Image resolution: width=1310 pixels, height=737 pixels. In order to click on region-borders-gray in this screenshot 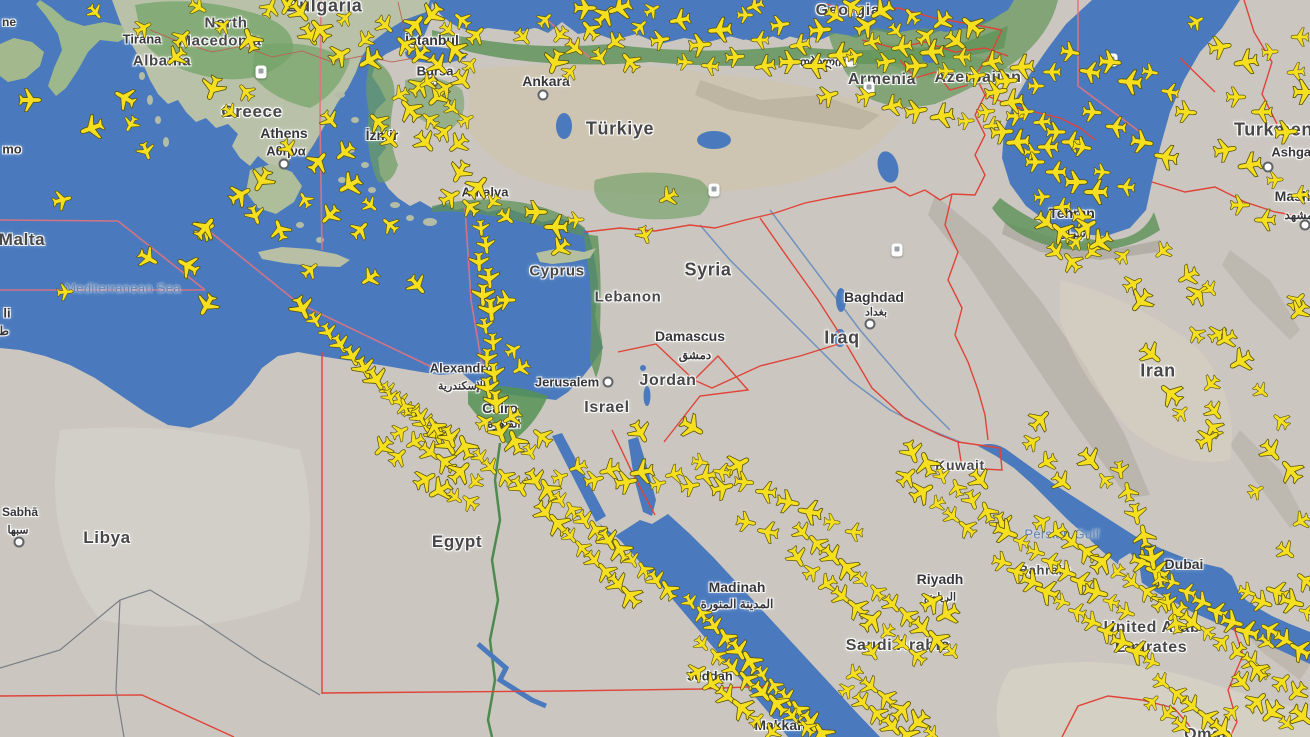, I will do `click(160, 663)`.